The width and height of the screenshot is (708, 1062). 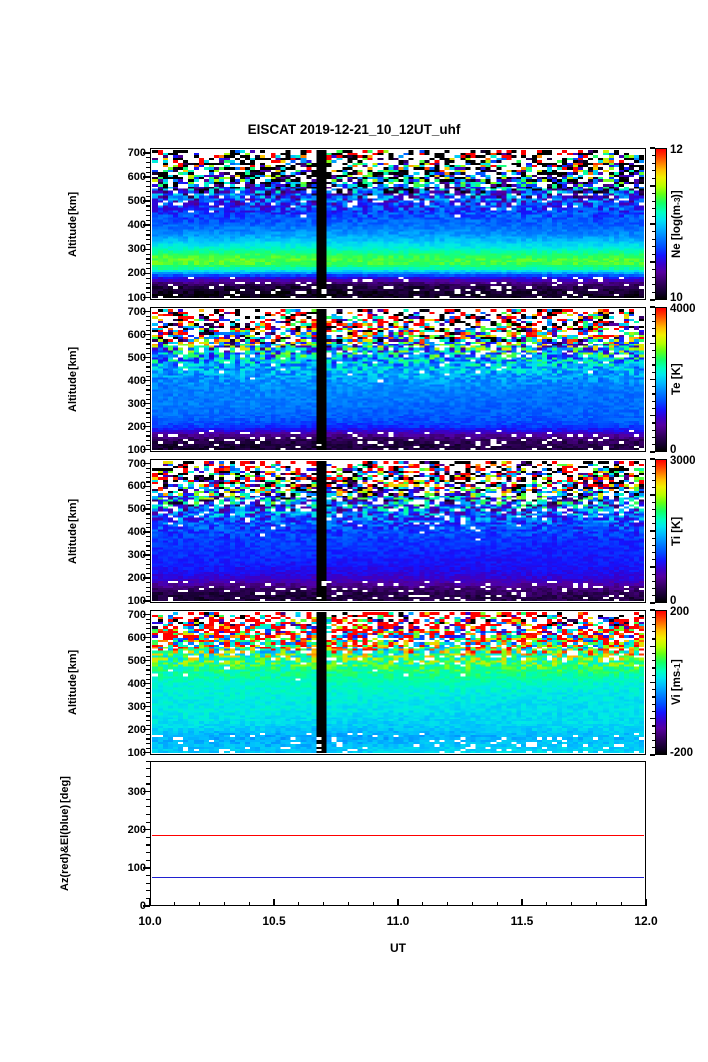 I want to click on colorbar-title-exponent: -3, so click(x=677, y=201).